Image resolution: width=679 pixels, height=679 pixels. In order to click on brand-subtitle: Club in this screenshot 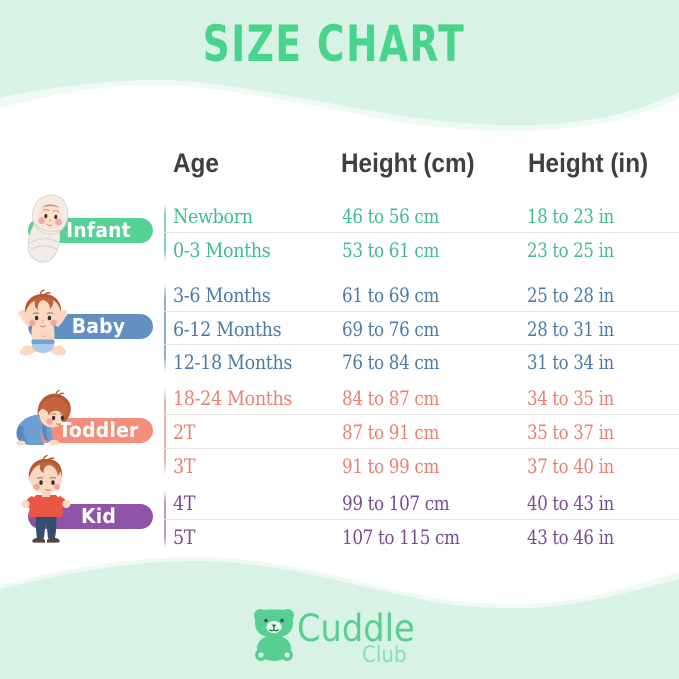, I will do `click(384, 655)`.